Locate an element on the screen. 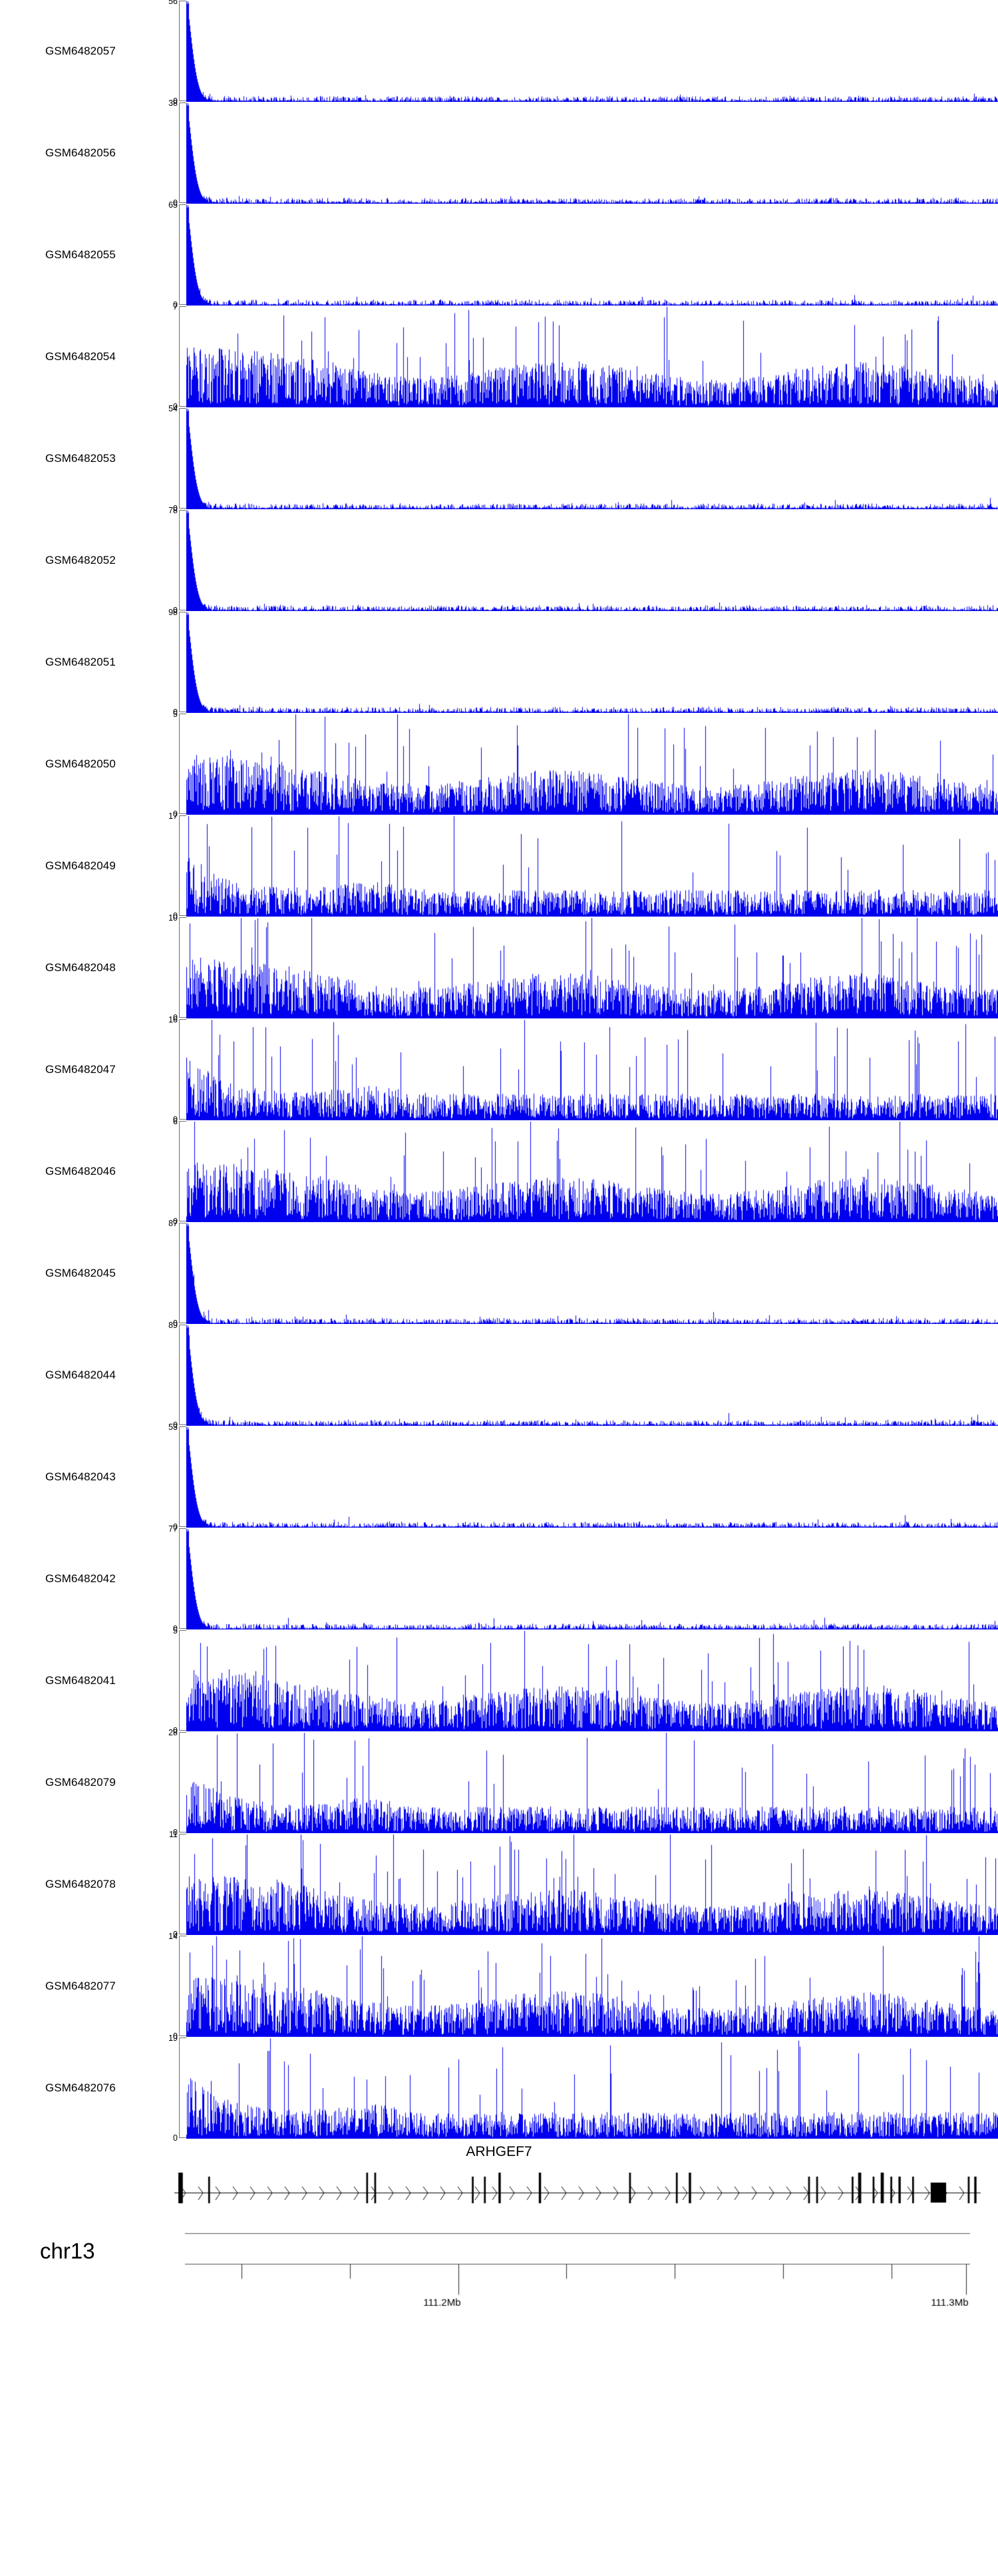 The width and height of the screenshot is (998, 2576). track-y-axis: 28 0 is located at coordinates (177, 1782).